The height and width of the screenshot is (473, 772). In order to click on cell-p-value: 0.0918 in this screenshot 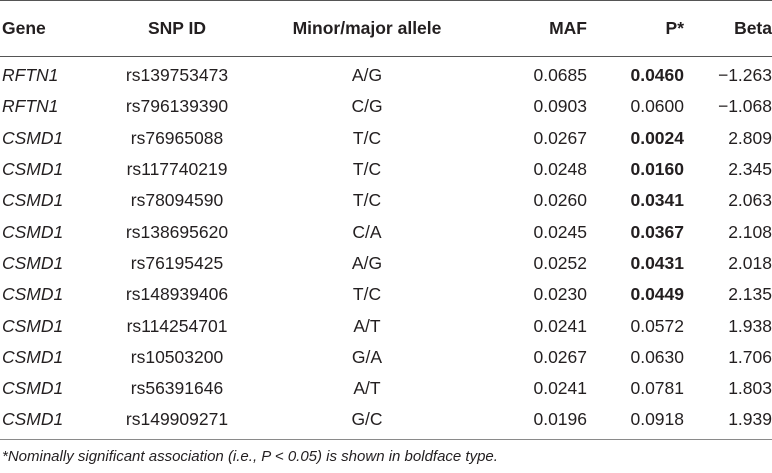, I will do `click(657, 419)`.